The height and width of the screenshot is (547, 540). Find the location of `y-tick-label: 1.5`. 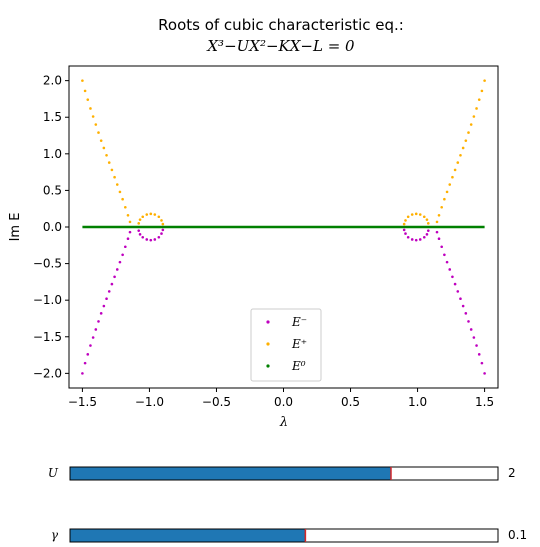

y-tick-label: 1.5 is located at coordinates (52, 117).